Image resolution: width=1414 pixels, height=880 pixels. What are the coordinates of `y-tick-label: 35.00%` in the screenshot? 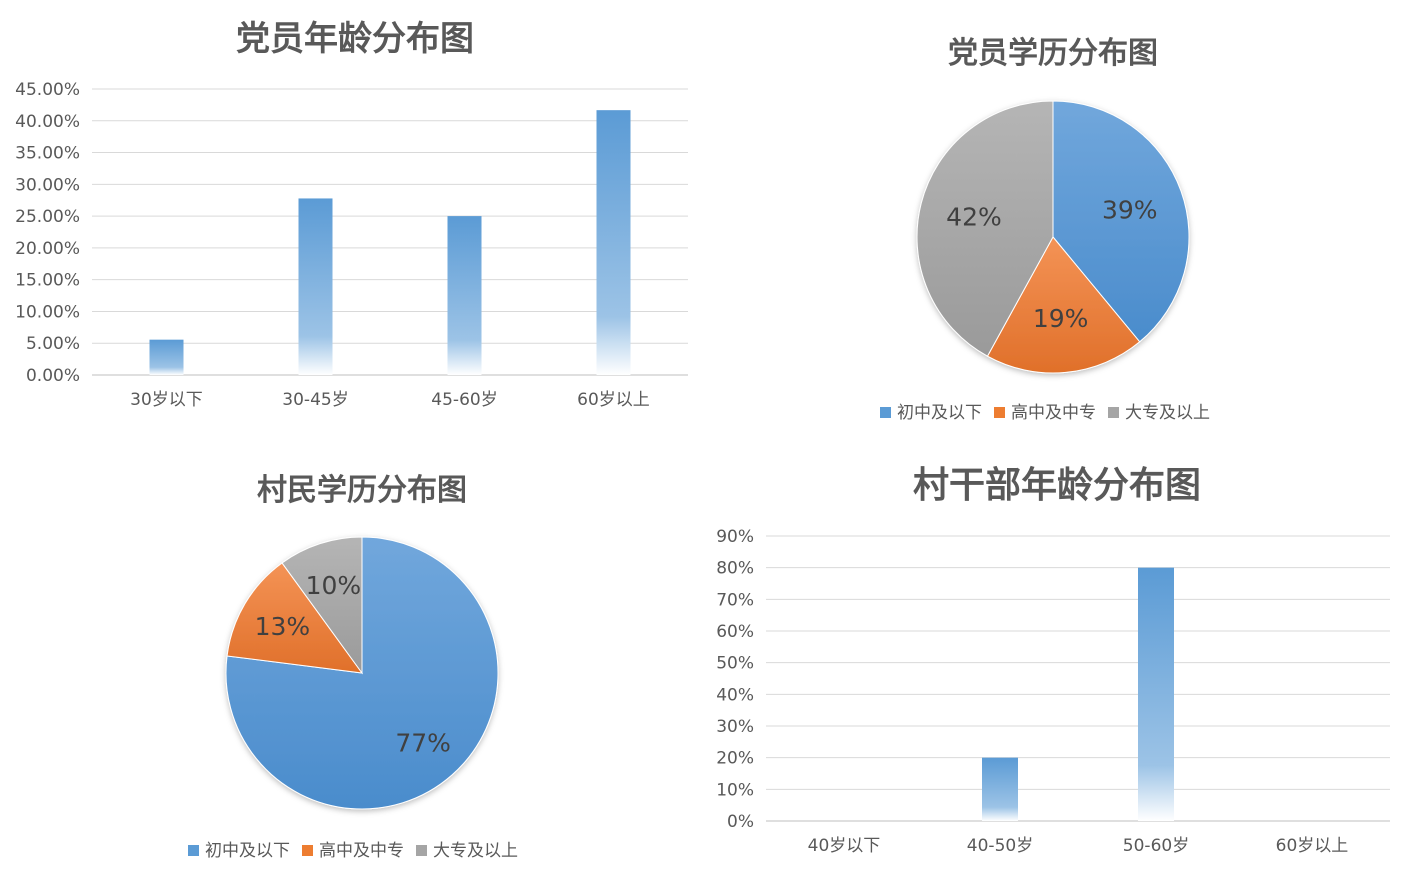 It's located at (47, 154).